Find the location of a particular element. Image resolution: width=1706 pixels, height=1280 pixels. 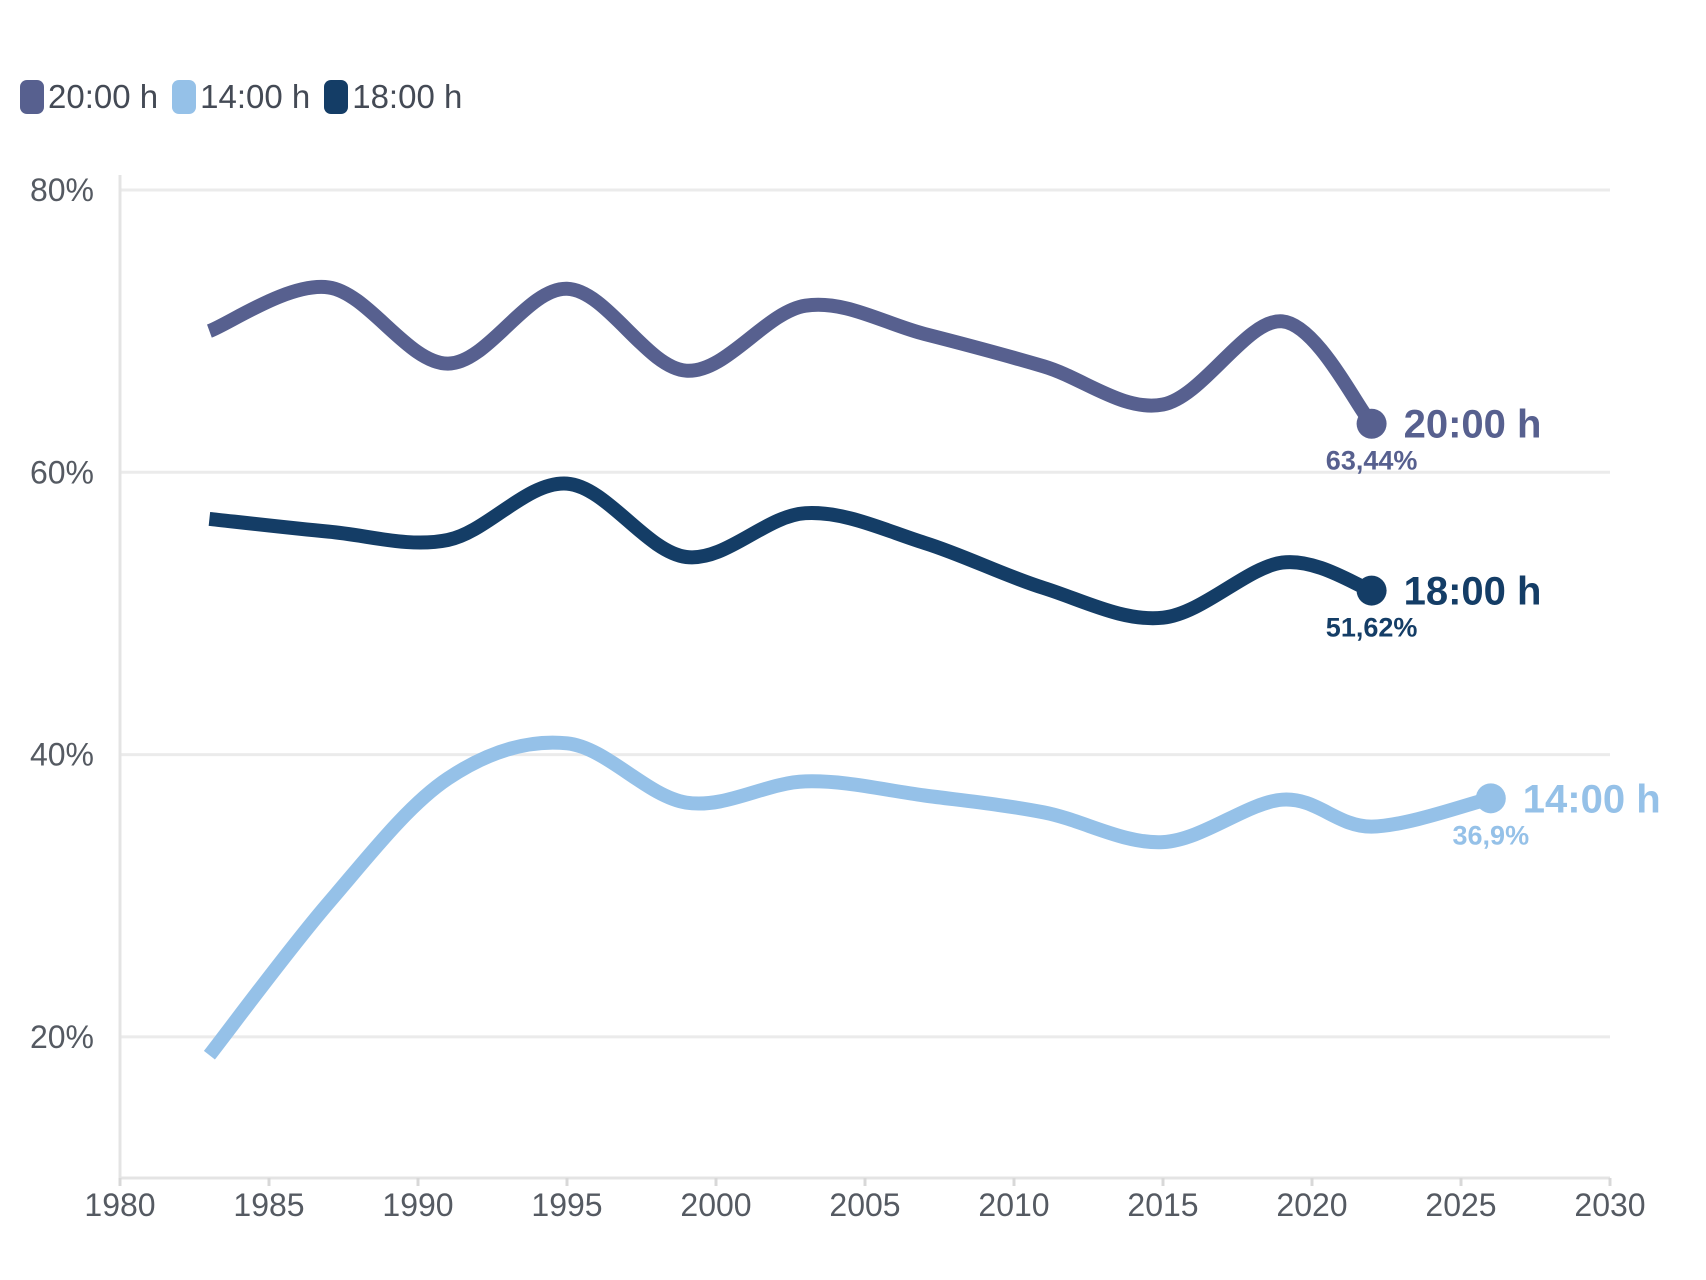

legend-swatch-18h is located at coordinates (336, 97).